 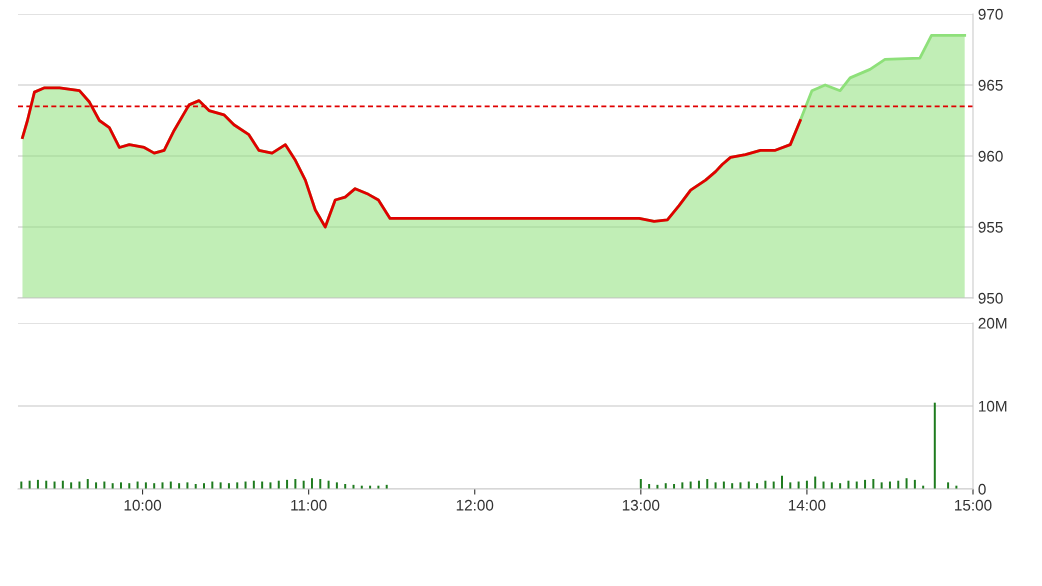 I want to click on x-tick-label: 12:00, so click(x=475, y=505).